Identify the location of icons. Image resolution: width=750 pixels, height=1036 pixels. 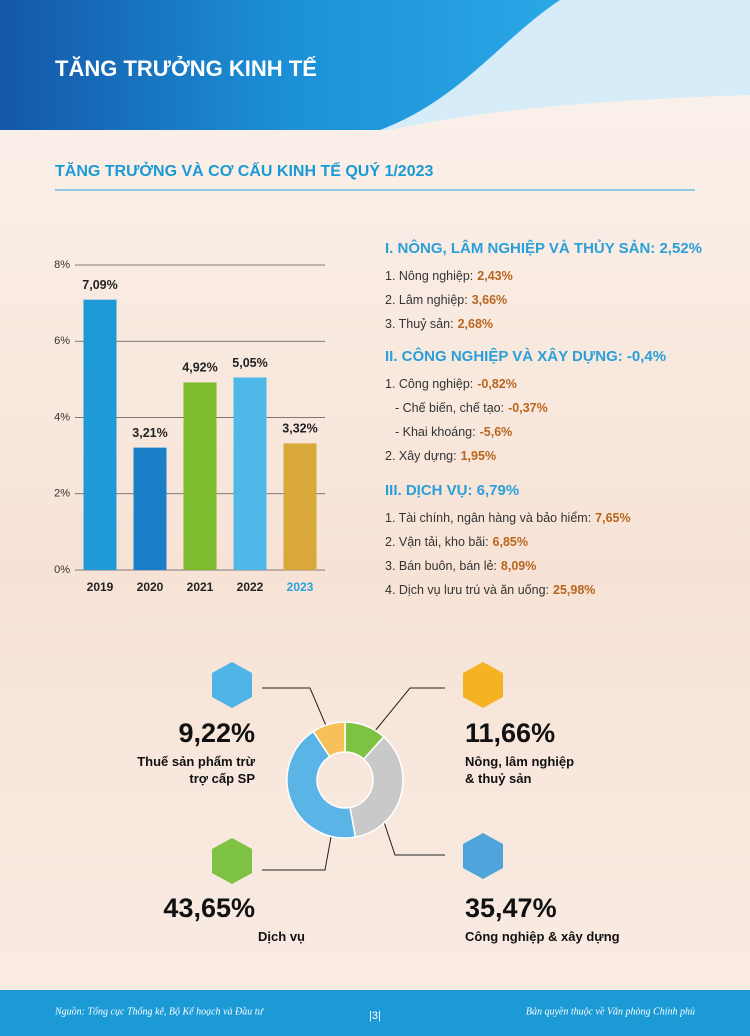
(357, 773).